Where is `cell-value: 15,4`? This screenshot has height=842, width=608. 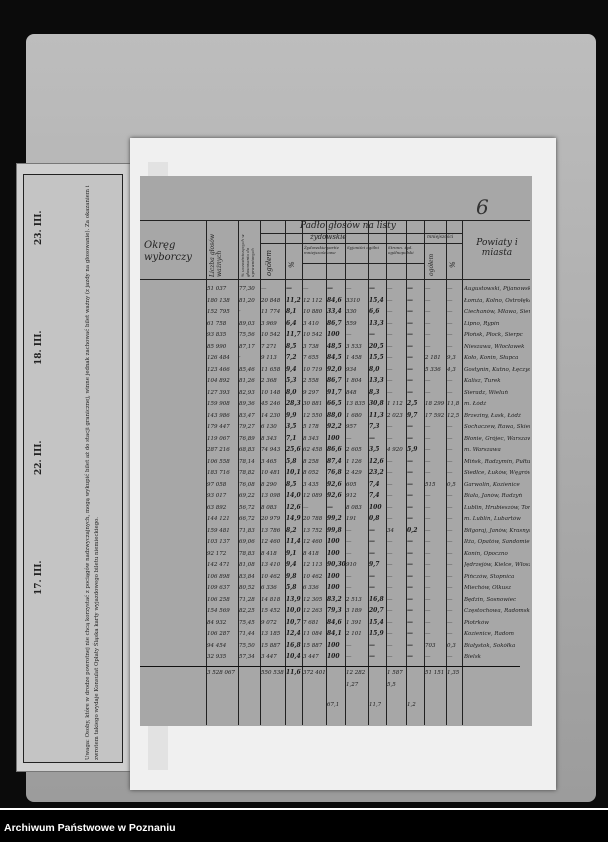
cell-value: 15,4 is located at coordinates (376, 300).